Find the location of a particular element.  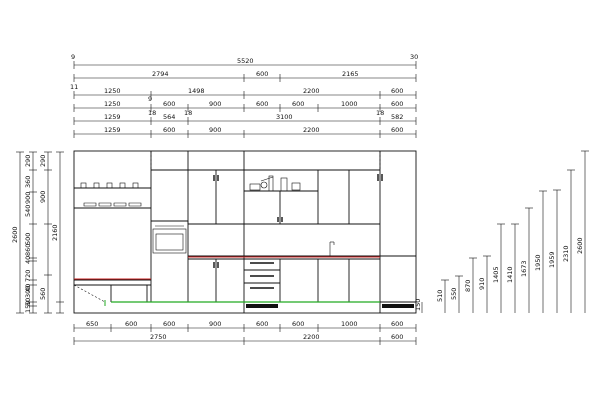

plinth-line is located at coordinates (259, 304).